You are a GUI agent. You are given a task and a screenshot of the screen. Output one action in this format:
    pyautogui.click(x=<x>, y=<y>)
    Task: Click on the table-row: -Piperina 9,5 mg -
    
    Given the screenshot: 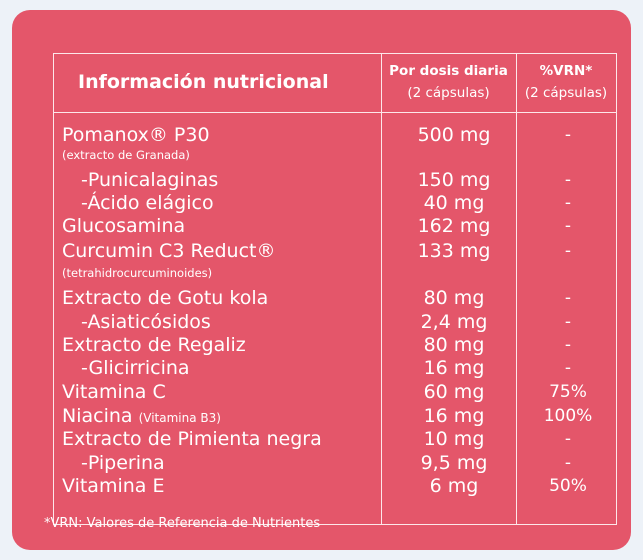 What is the action you would take?
    pyautogui.click(x=335, y=463)
    